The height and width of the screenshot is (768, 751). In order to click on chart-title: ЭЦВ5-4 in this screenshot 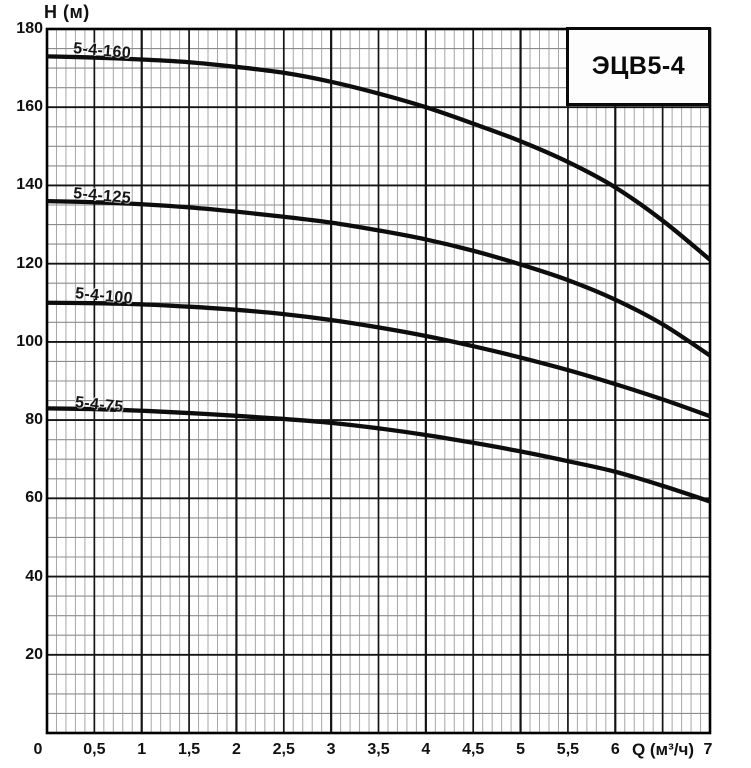, I will do `click(638, 66)`.